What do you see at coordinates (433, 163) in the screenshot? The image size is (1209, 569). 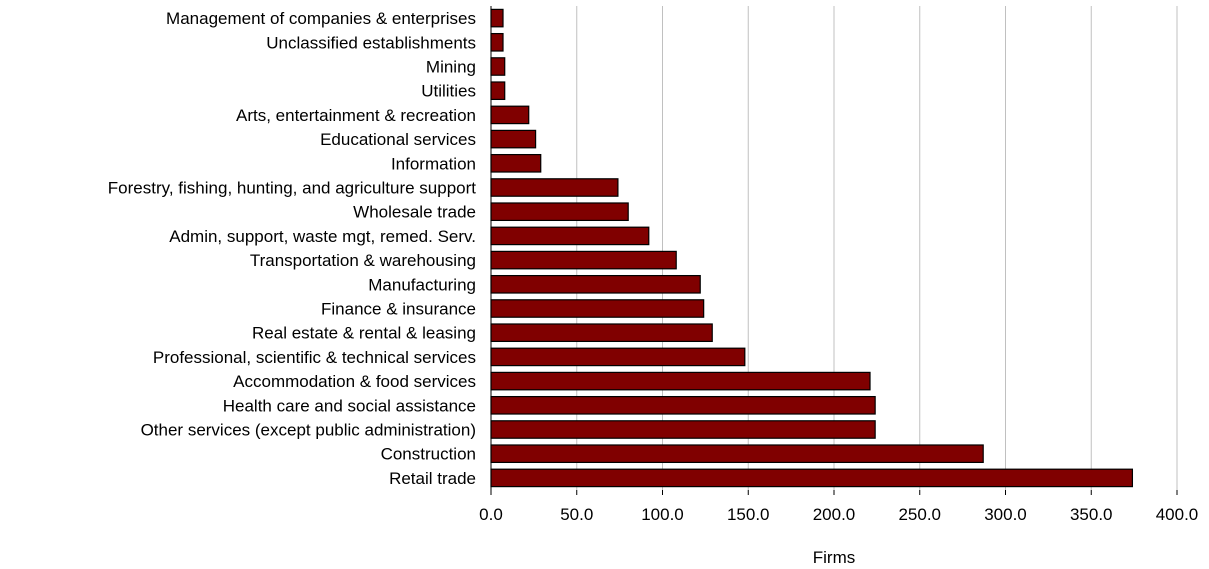 I see `category-label: Information` at bounding box center [433, 163].